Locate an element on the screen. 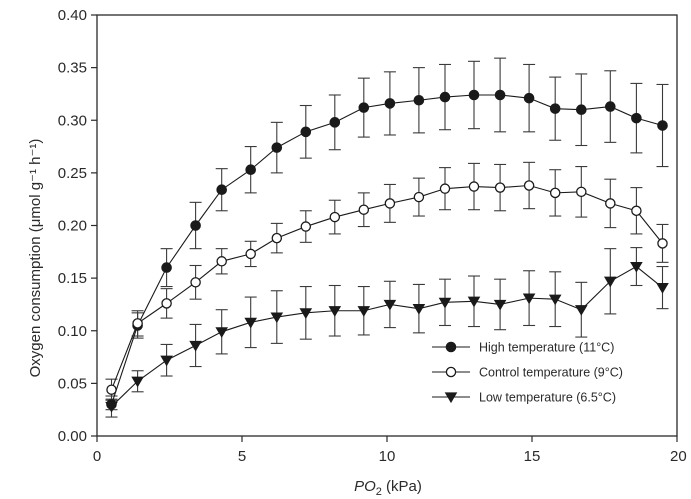 The image size is (691, 499). x-tick-label: 0 is located at coordinates (97, 456).